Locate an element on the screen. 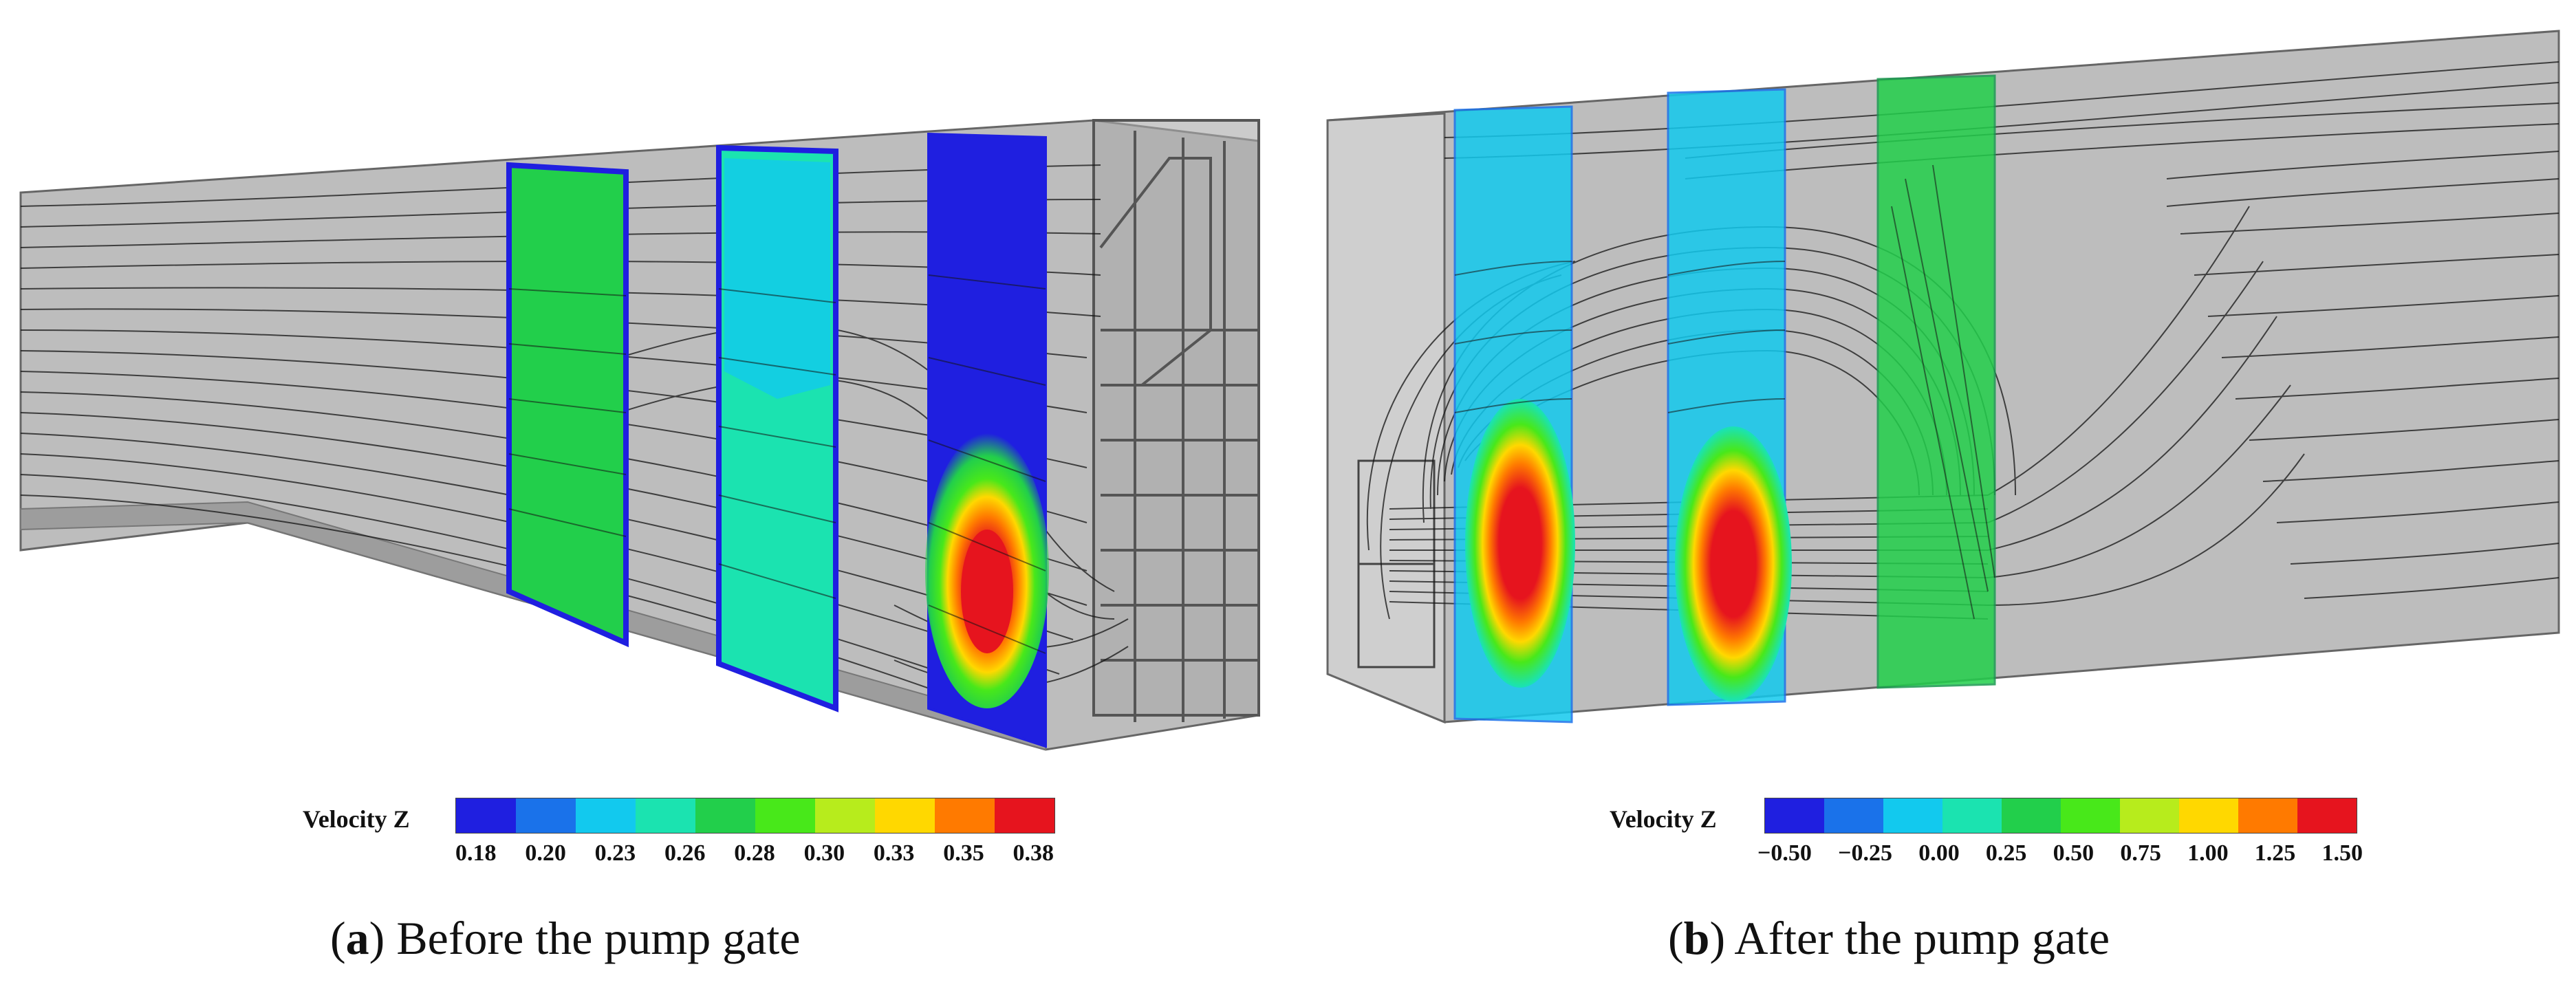  tick-label: 0.00 is located at coordinates (1939, 853).